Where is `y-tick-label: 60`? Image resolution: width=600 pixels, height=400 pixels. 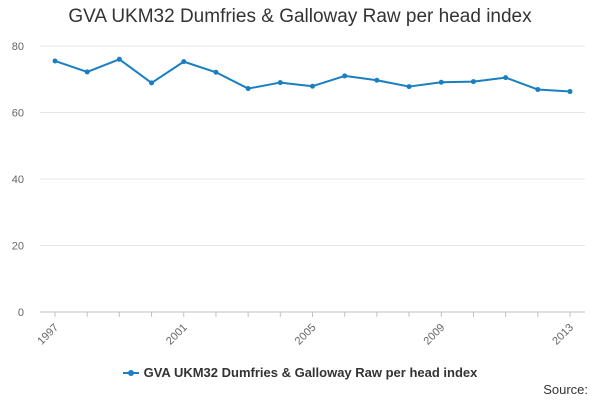
y-tick-label: 60 is located at coordinates (18, 114).